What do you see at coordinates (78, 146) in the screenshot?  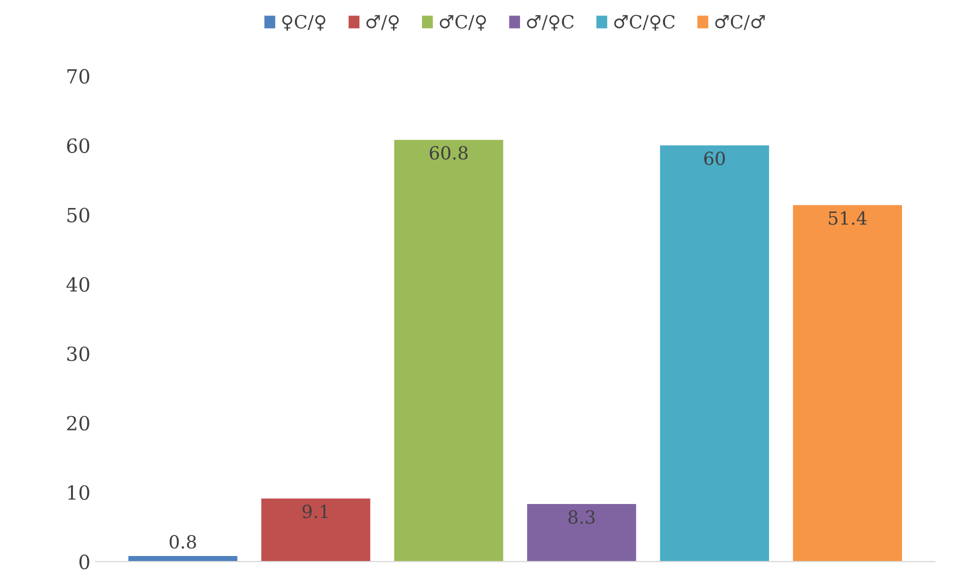 I see `y-tick-label: 60` at bounding box center [78, 146].